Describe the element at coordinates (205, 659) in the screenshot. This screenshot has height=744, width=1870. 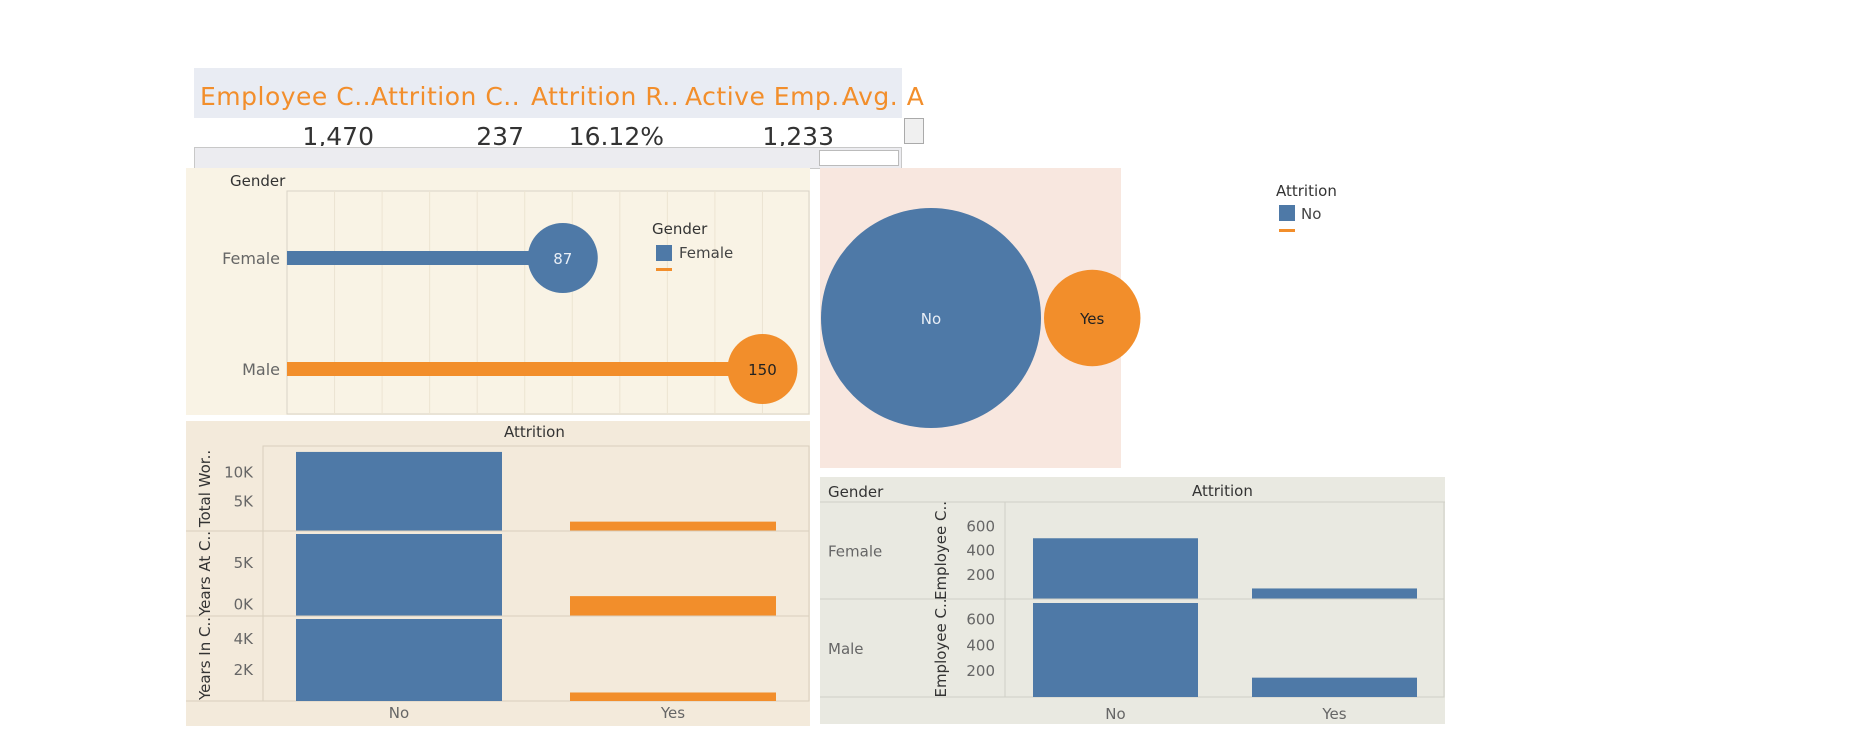
I see `attrition-axis-label-years-in-c-: Years In C..` at that location.